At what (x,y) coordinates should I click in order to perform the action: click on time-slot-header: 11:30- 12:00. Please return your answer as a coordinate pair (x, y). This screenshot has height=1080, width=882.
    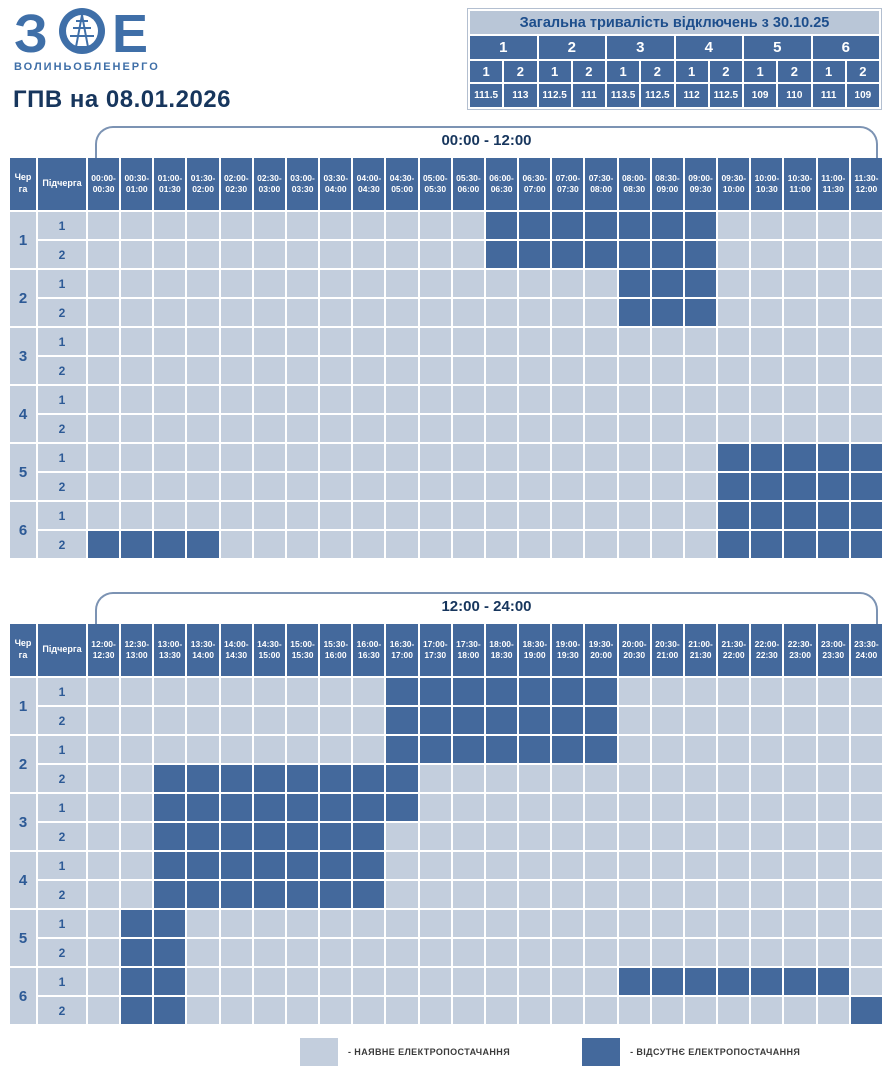
    Looking at the image, I should click on (866, 184).